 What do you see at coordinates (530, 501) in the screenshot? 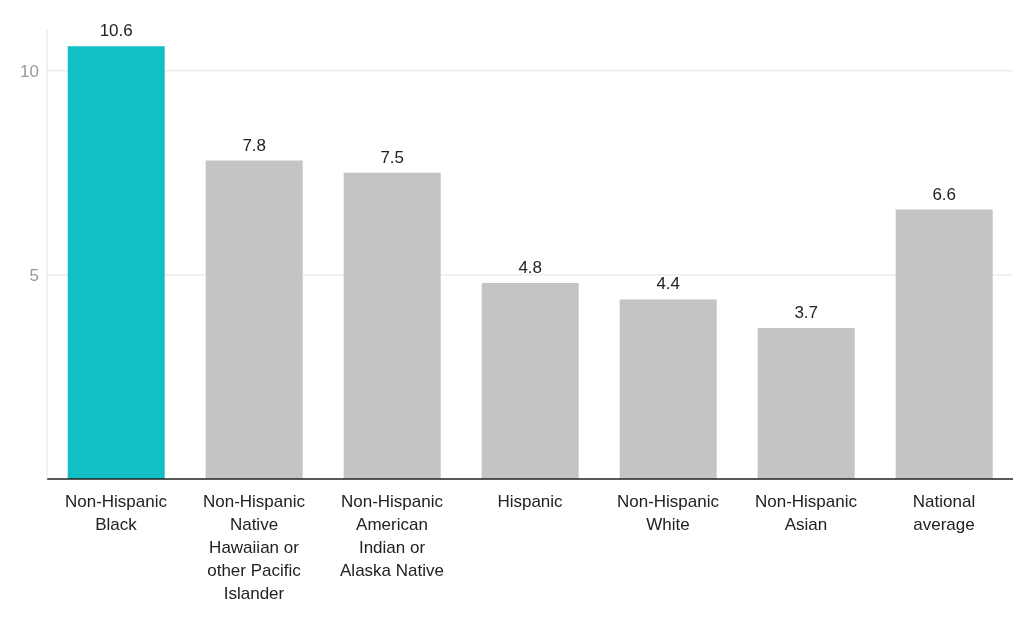
I see `x-tick-label: Hispanic` at bounding box center [530, 501].